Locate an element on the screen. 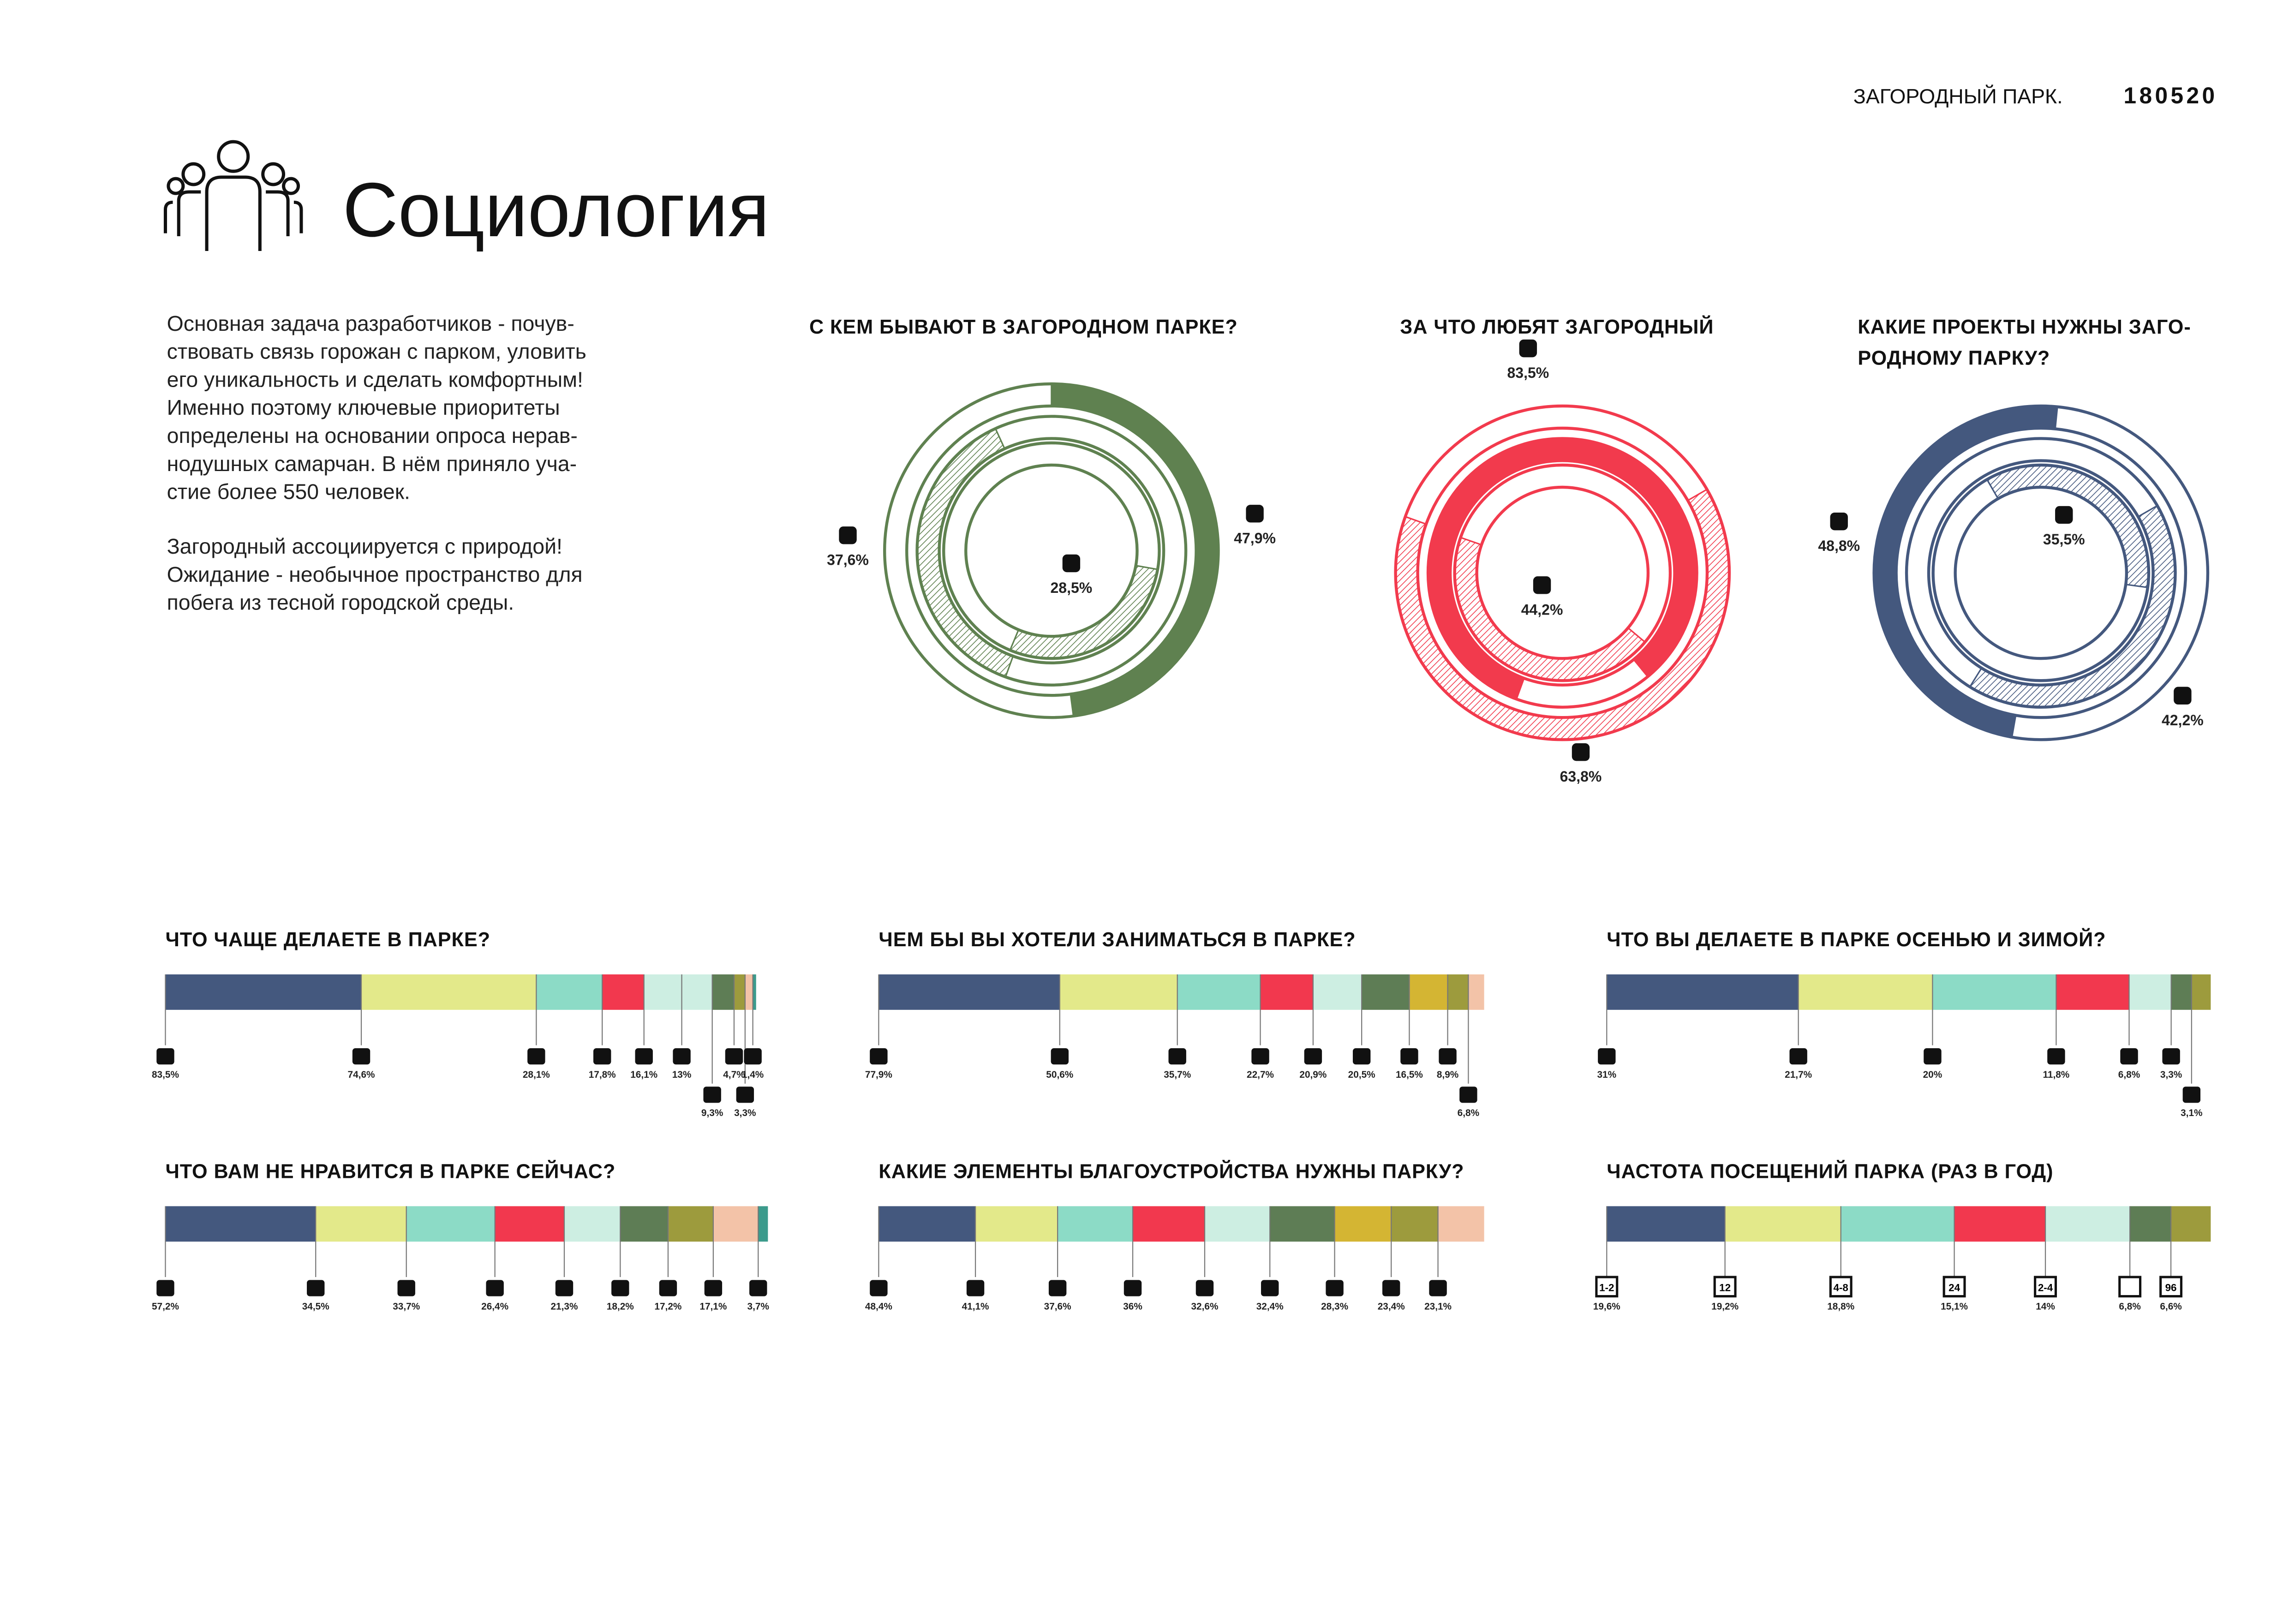 This screenshot has width=2289, height=1624. intro-line: стие более 550 человек. is located at coordinates (288, 492).